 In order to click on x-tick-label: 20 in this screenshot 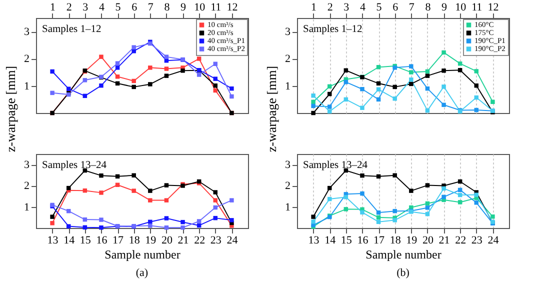, I will do `click(167, 240)`.